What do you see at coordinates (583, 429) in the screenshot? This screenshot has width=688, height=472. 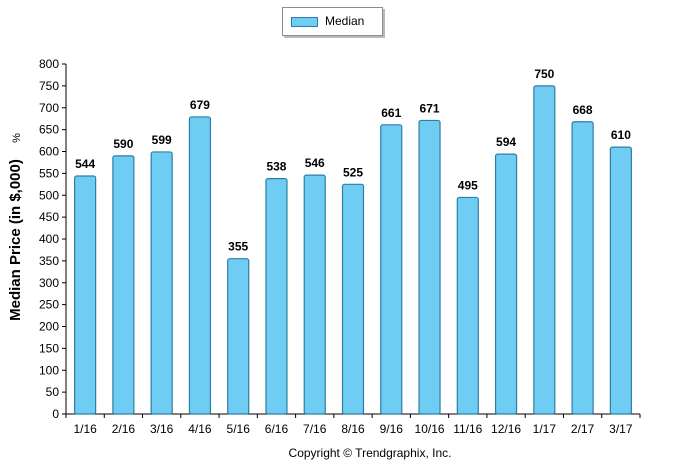 I see `x-tick-label: 2/17` at bounding box center [583, 429].